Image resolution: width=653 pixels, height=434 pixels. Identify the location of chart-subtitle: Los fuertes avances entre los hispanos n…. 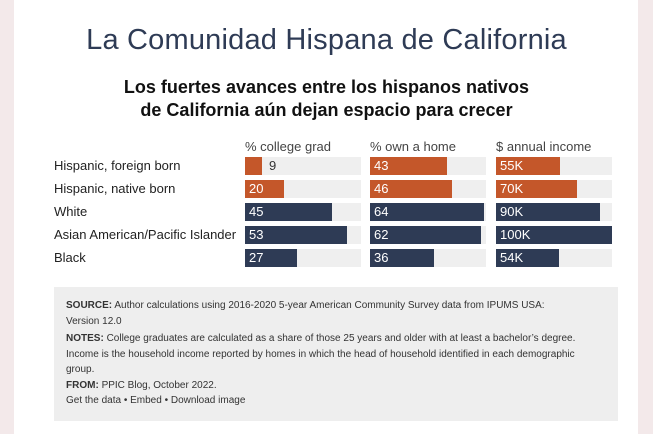
(326, 99).